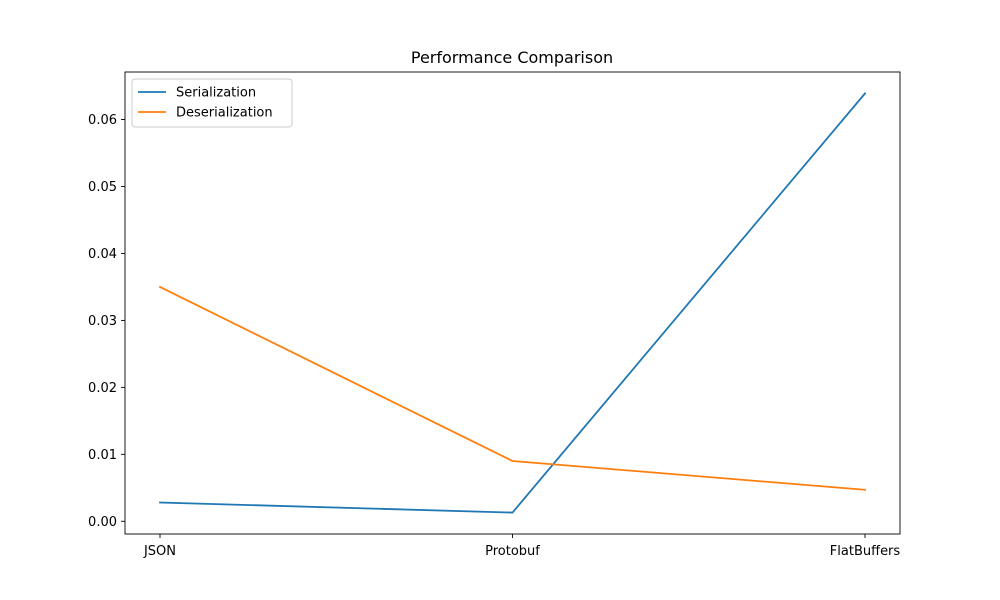 This screenshot has width=1000, height=600. What do you see at coordinates (102, 388) in the screenshot?
I see `y-tick-label: 0.02` at bounding box center [102, 388].